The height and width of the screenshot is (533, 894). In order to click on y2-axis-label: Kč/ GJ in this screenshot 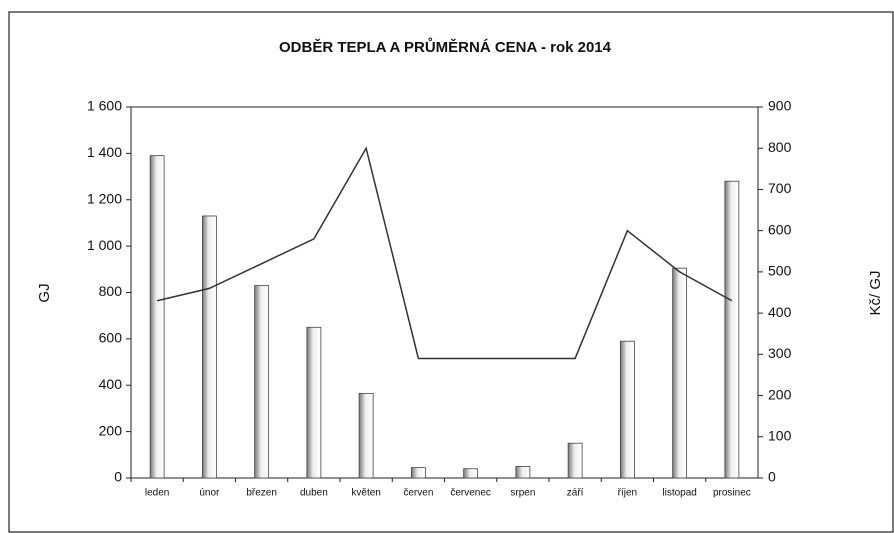, I will do `click(875, 292)`.